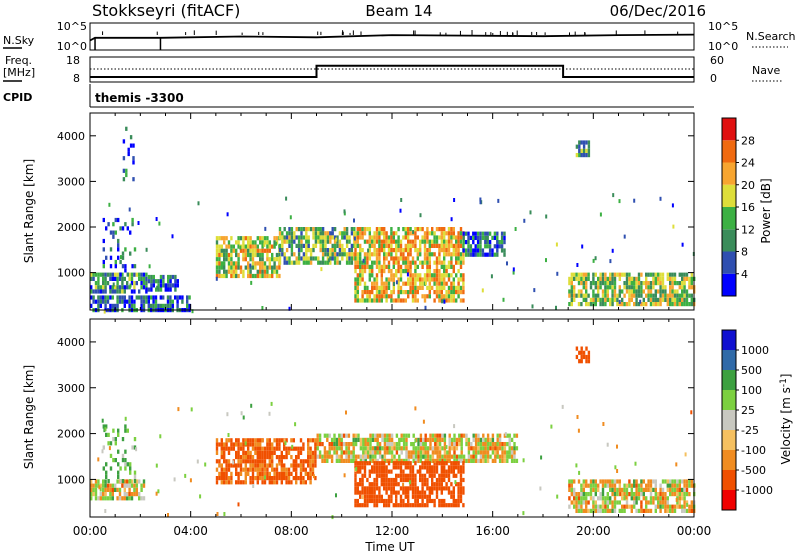  I want to click on freq-line, so click(392, 71).